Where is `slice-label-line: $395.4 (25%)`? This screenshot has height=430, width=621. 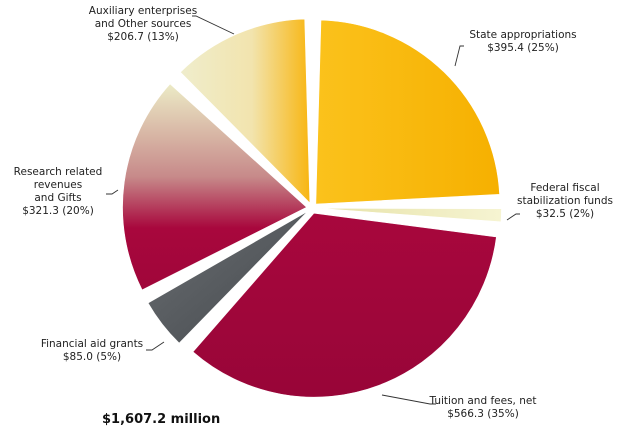
slice-label-line: $395.4 (25%) is located at coordinates (523, 48).